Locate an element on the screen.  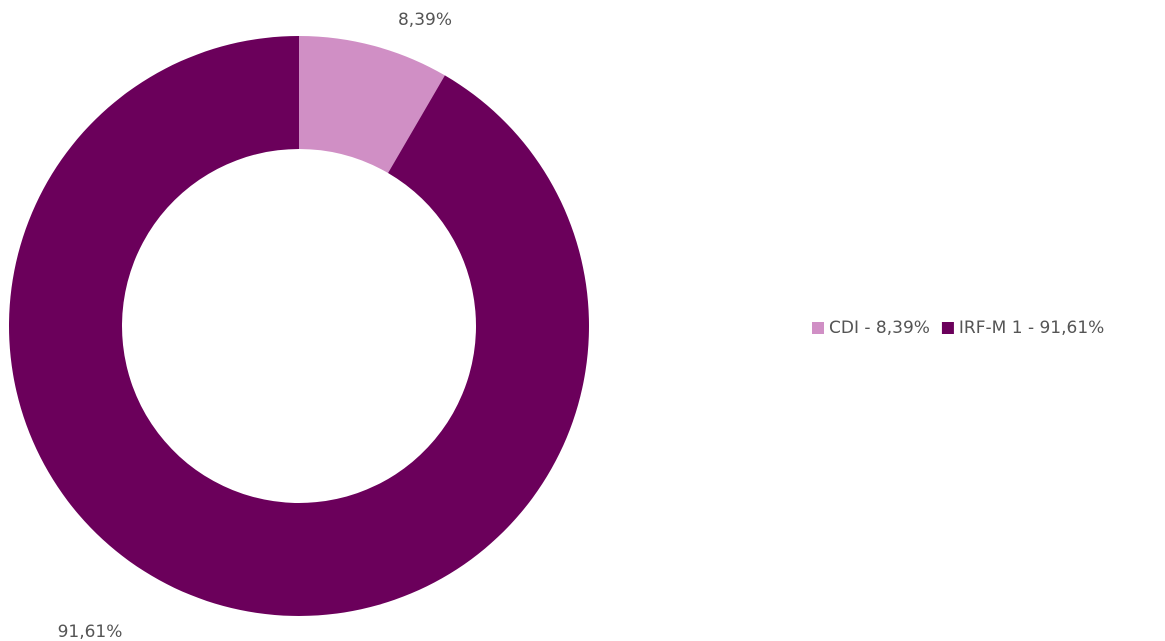
legend-label: CDI - 8,39% is located at coordinates (879, 328).